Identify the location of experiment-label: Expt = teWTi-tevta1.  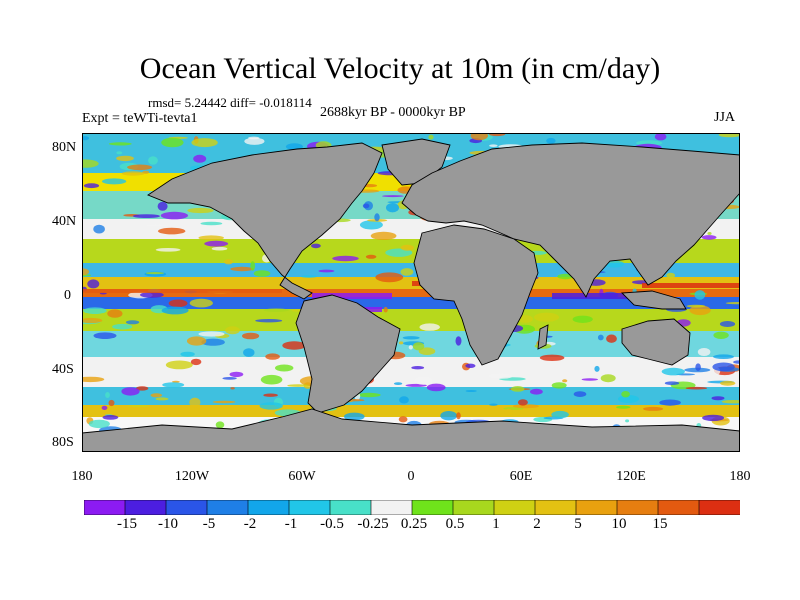
(140, 118).